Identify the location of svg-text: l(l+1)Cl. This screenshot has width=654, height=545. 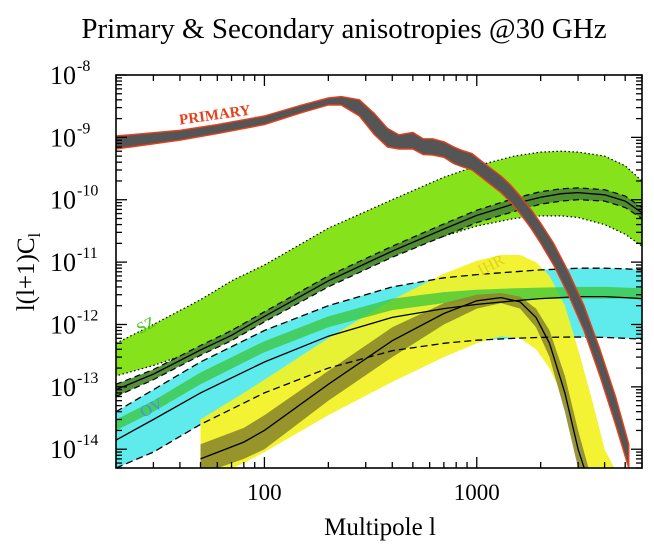
(28, 271).